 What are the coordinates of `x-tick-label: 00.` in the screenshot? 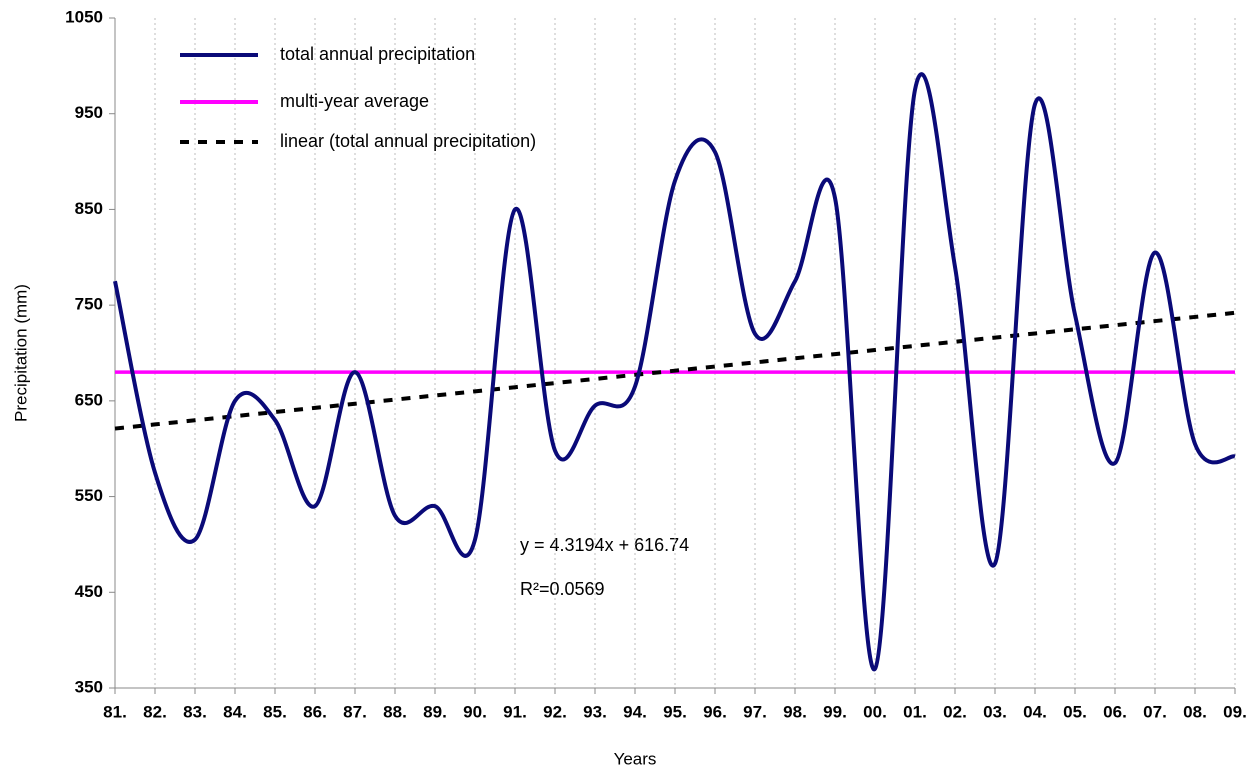 It's located at (875, 711).